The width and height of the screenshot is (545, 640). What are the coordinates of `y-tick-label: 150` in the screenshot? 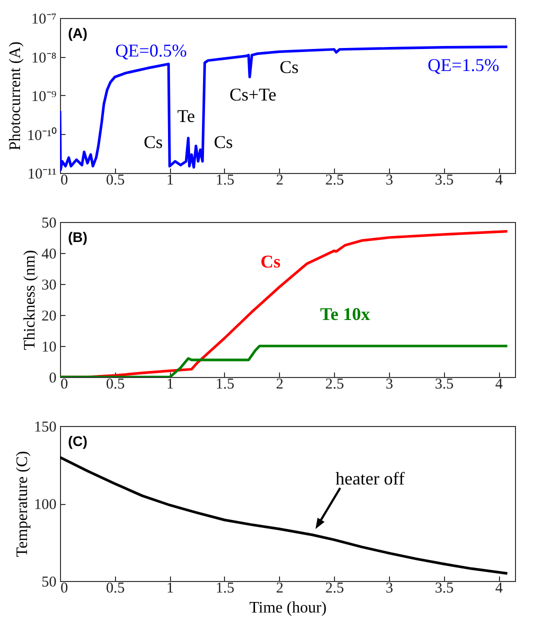 It's located at (45, 428).